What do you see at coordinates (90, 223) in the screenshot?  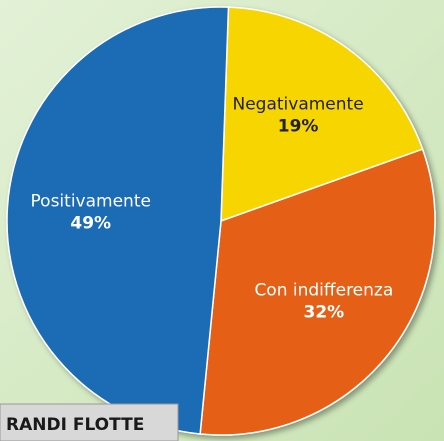 I see `slice-value-label: 49%` at bounding box center [90, 223].